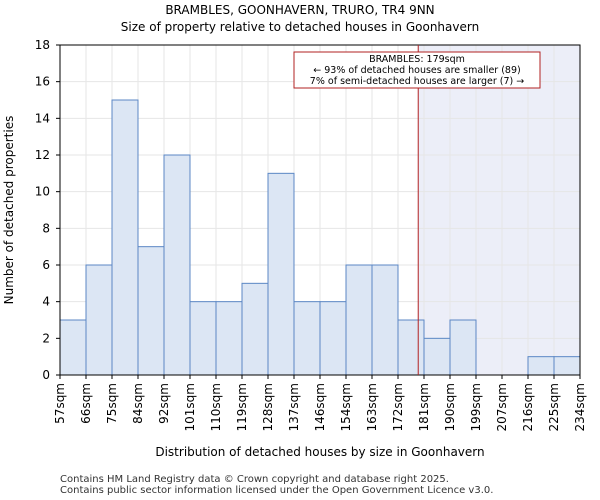  What do you see at coordinates (46, 265) in the screenshot?
I see `y-tick-label: 6` at bounding box center [46, 265].